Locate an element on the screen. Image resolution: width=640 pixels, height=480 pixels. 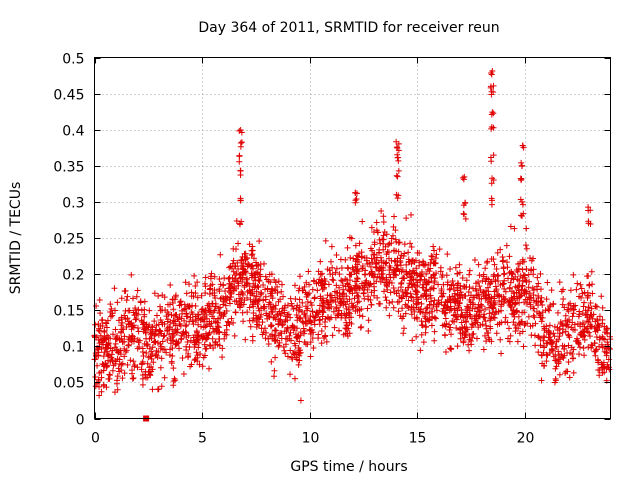
y-tick-label: 0 is located at coordinates (80, 421).